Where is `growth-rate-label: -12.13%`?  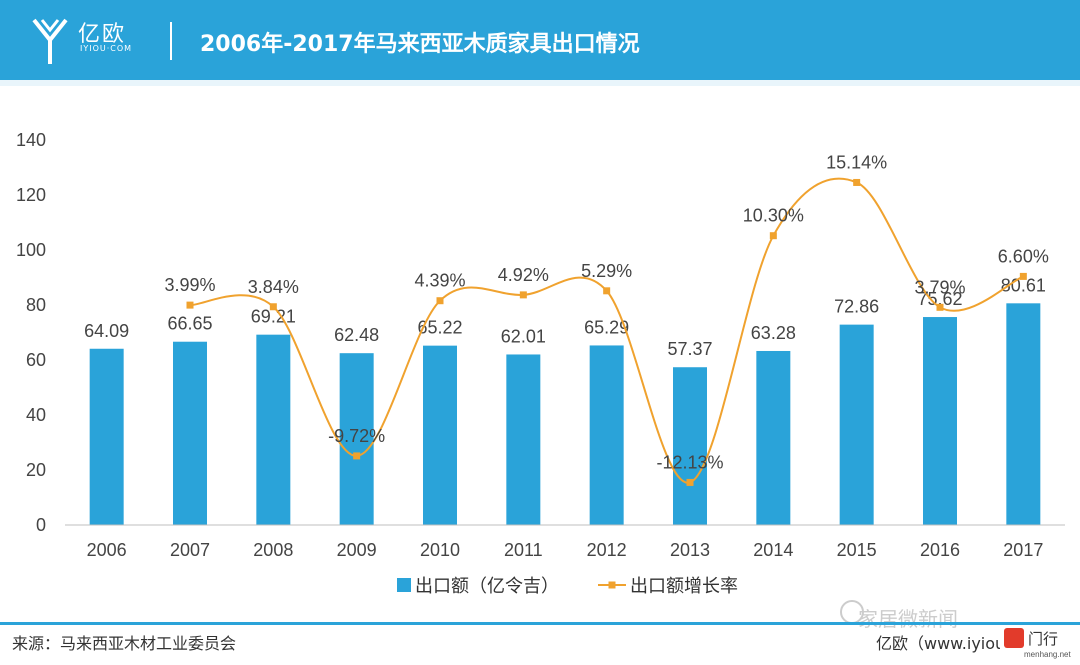
growth-rate-label: -12.13% is located at coordinates (689, 462).